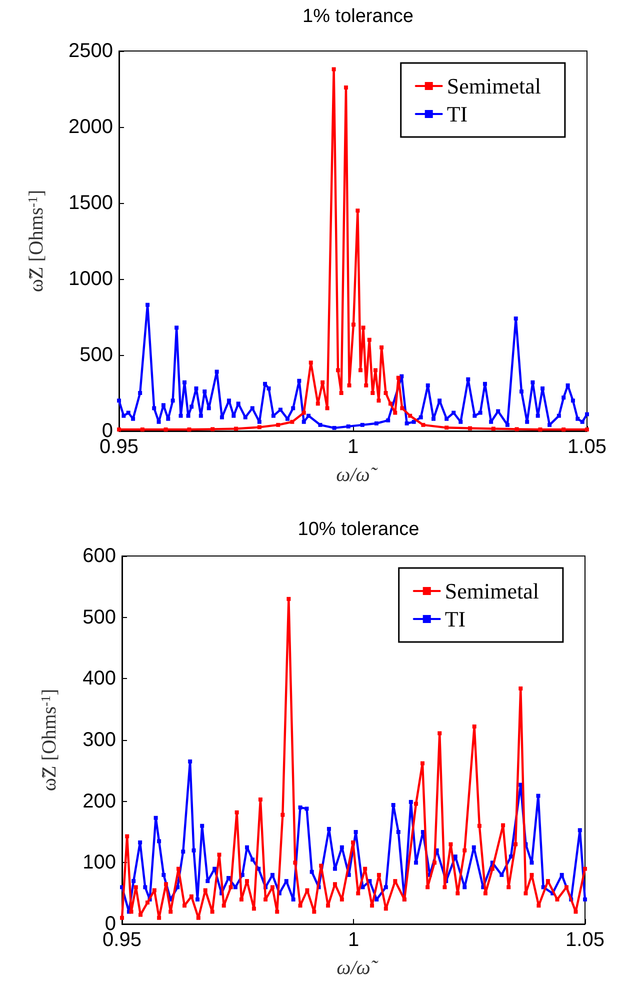 The width and height of the screenshot is (630, 998). Describe the element at coordinates (99, 740) in the screenshot. I see `y-tick-label: 300` at that location.